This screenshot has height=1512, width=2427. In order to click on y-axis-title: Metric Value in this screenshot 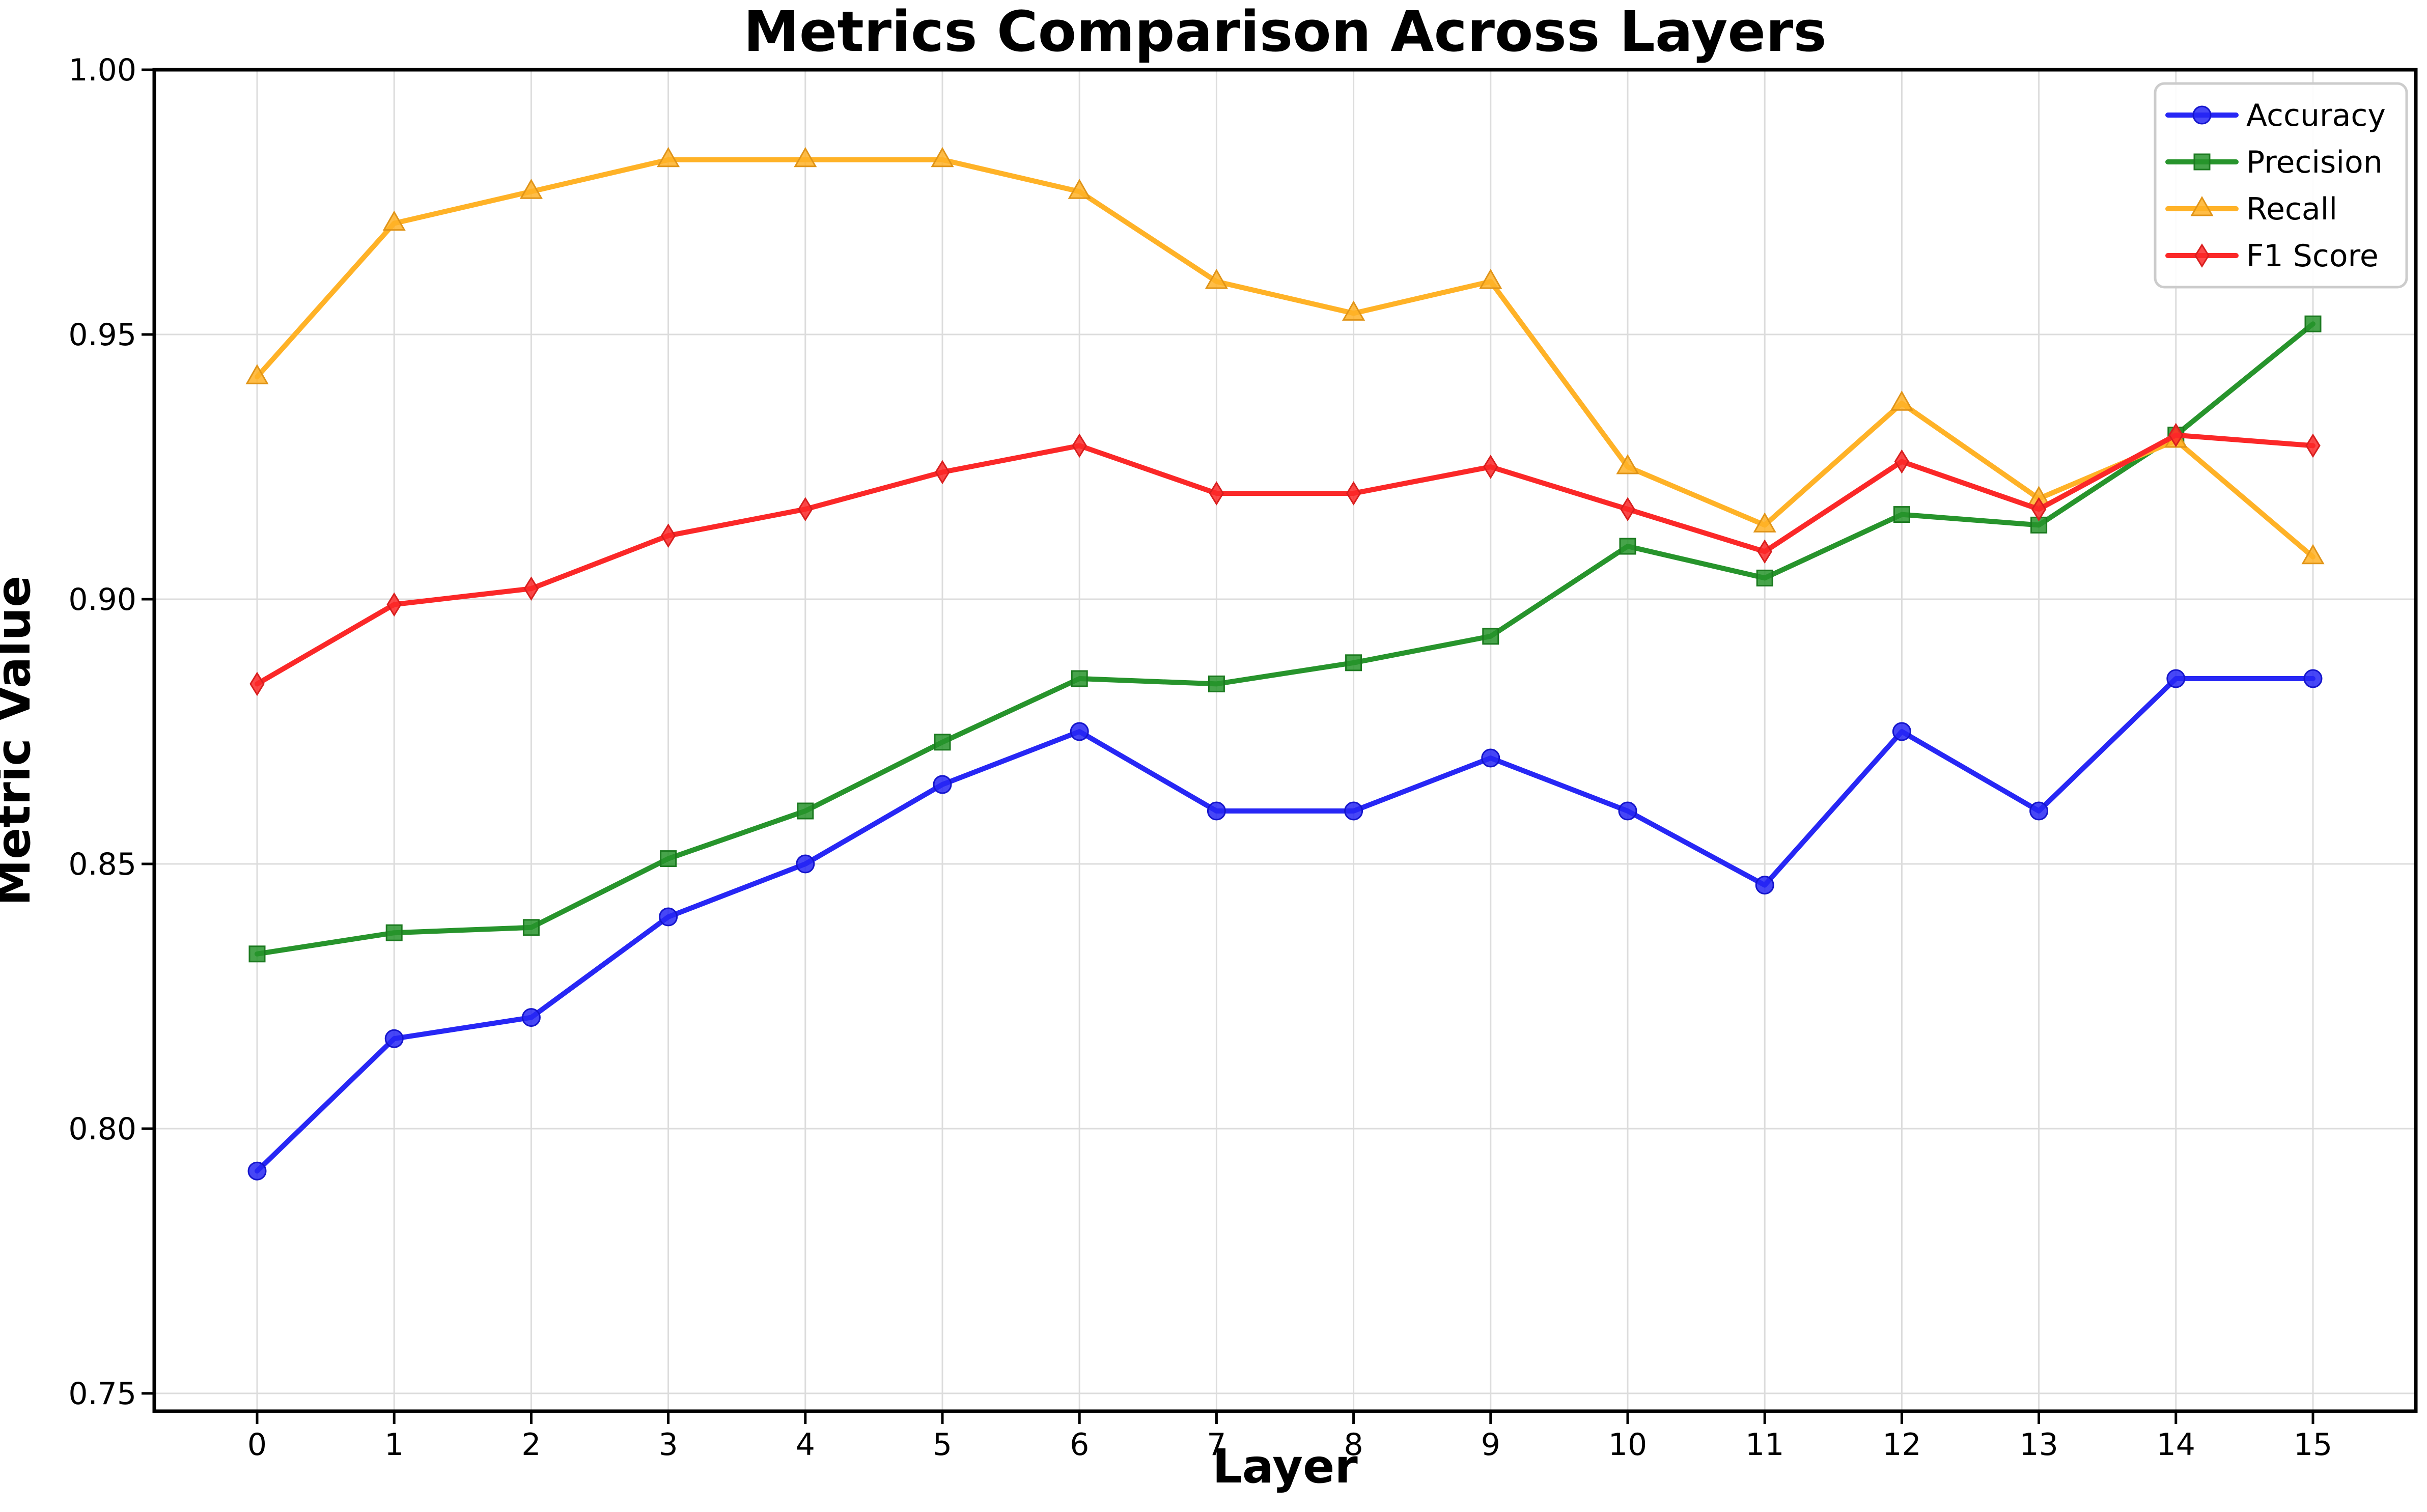, I will do `click(21, 740)`.